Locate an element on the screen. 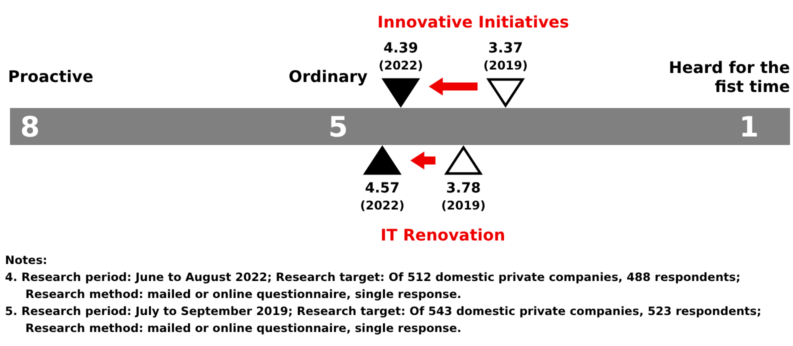 Image resolution: width=793 pixels, height=346 pixels. annotation: Ordinary is located at coordinates (328, 76).